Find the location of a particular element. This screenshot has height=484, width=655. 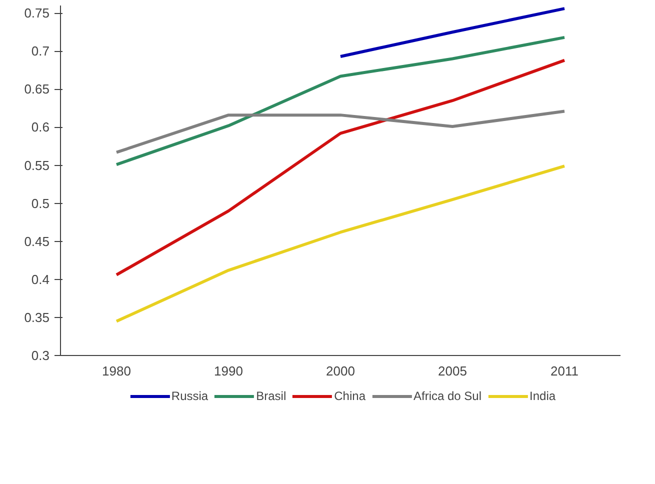

y-tick-label: 0.5 is located at coordinates (40, 203).